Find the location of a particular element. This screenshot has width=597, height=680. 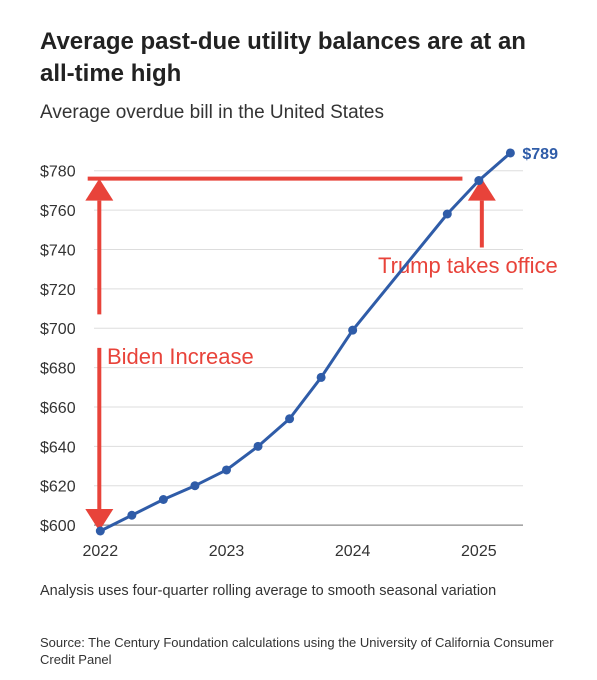

x-tick-label: 2022 is located at coordinates (101, 551).